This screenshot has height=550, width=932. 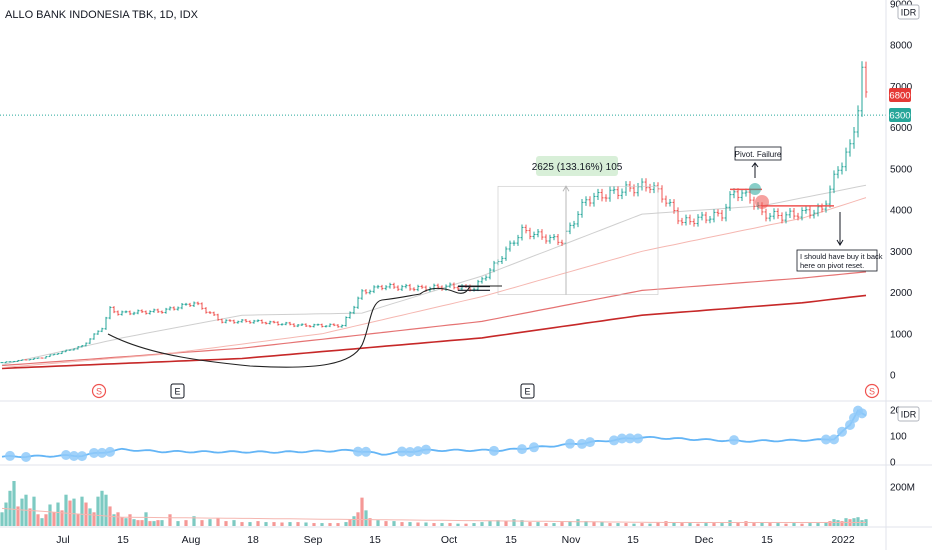 I want to click on price-axis: 0100020003000400050006000700080009000, so click(x=901, y=191).